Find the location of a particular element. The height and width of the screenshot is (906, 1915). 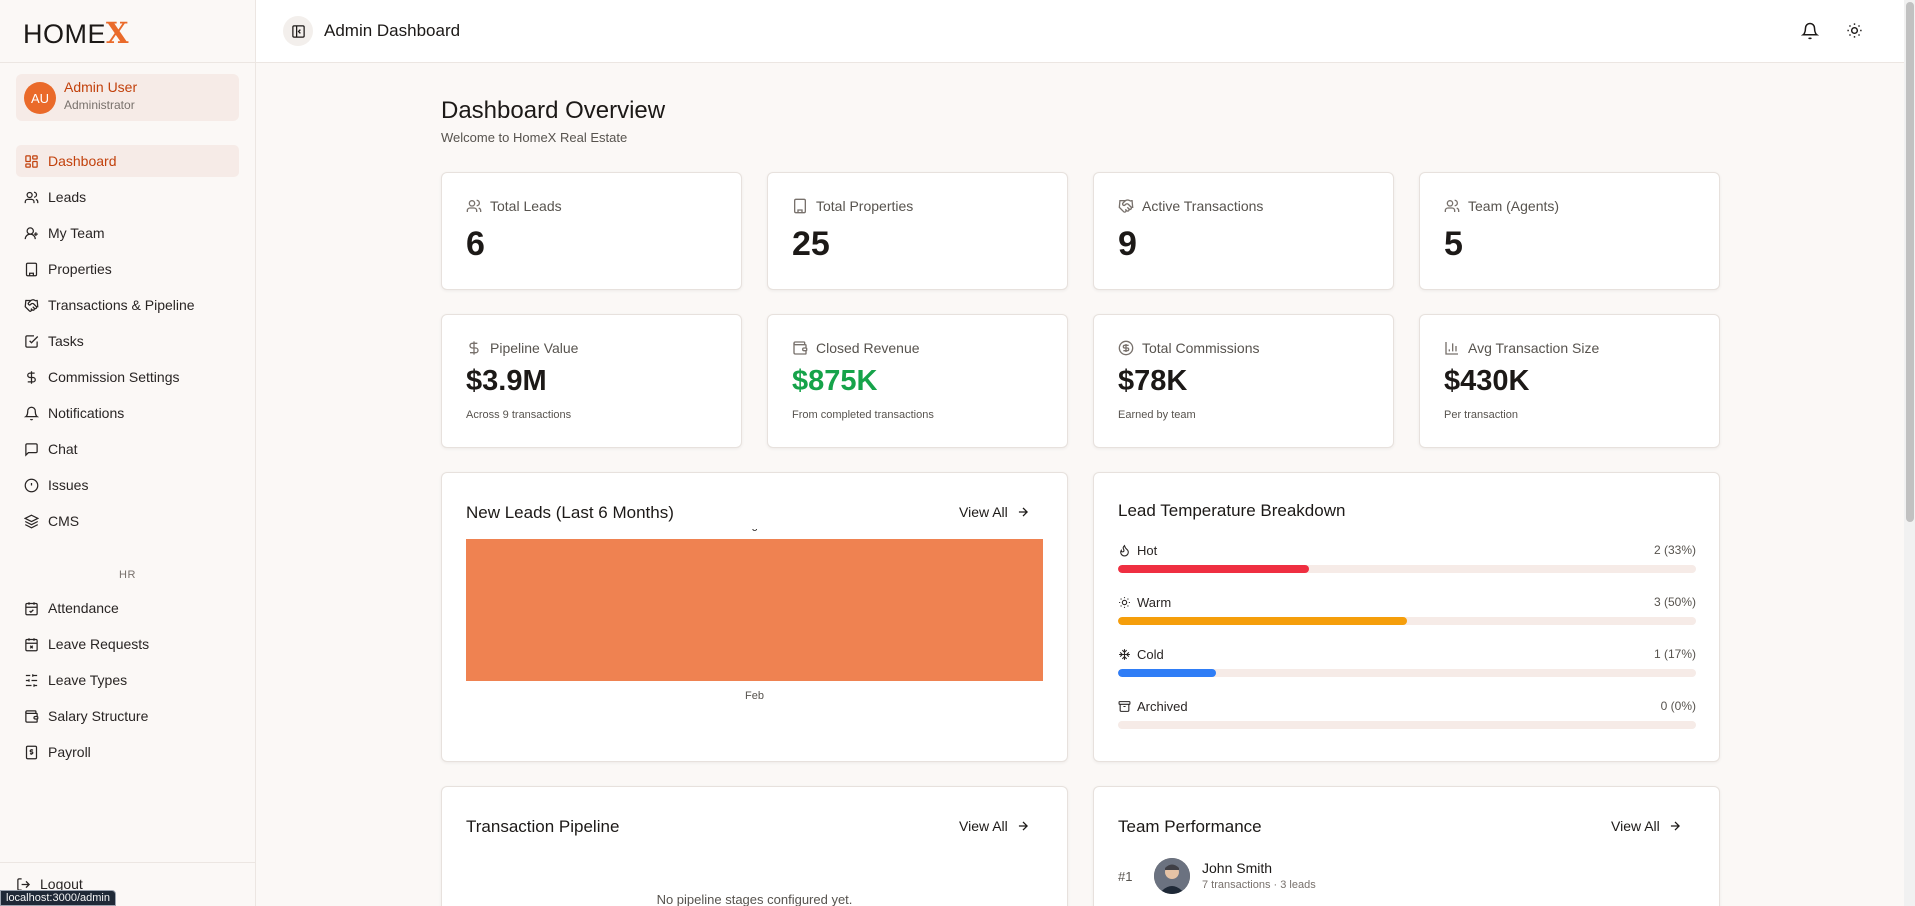

calendar-x-icon is located at coordinates (31, 644).